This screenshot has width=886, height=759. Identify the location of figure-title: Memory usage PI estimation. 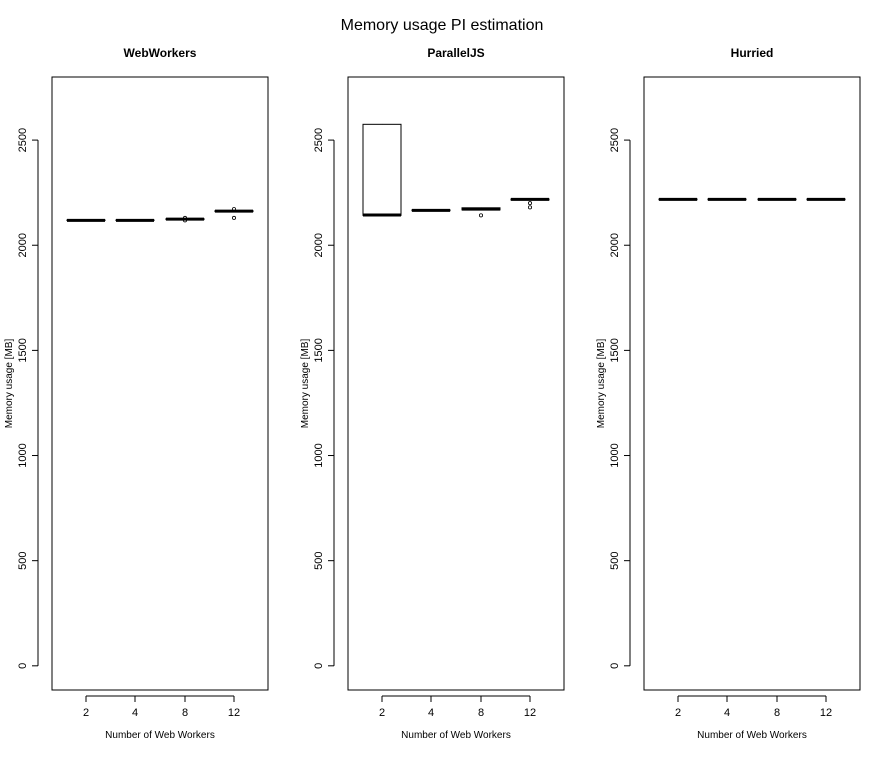
(442, 25).